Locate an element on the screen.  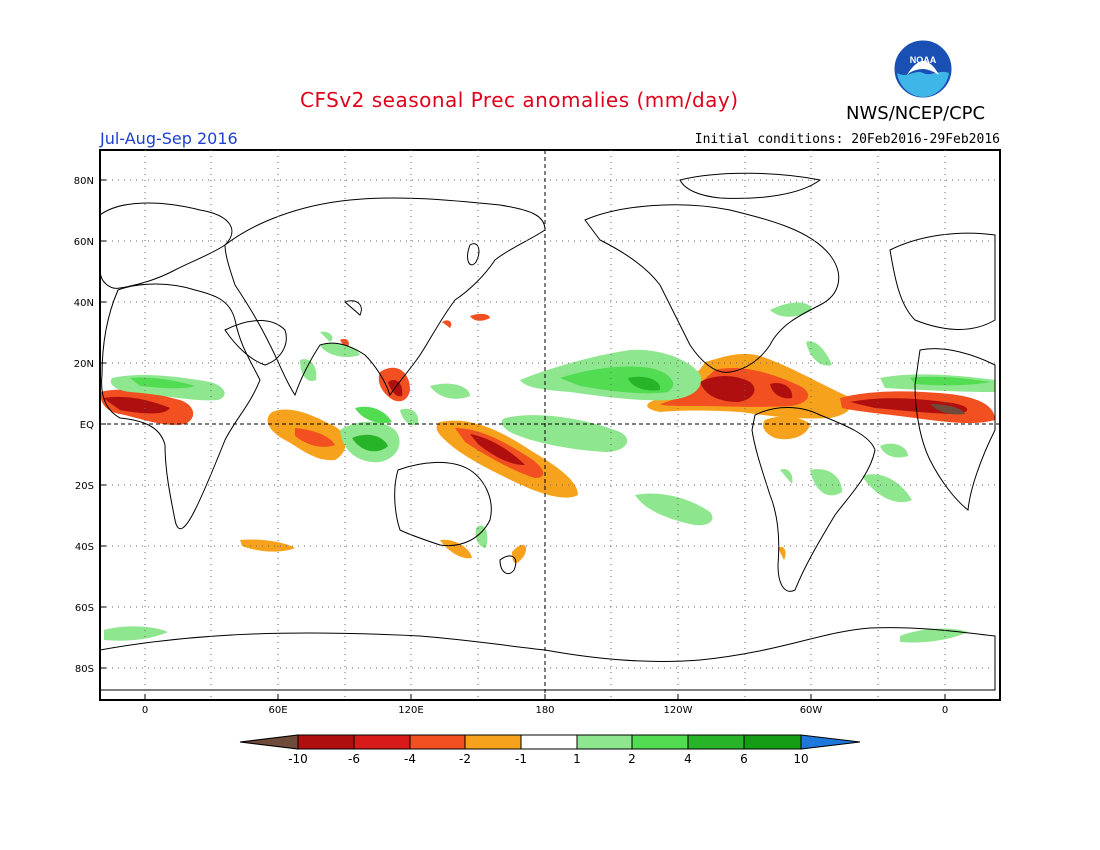
lat-label: 60S is located at coordinates (84, 608).